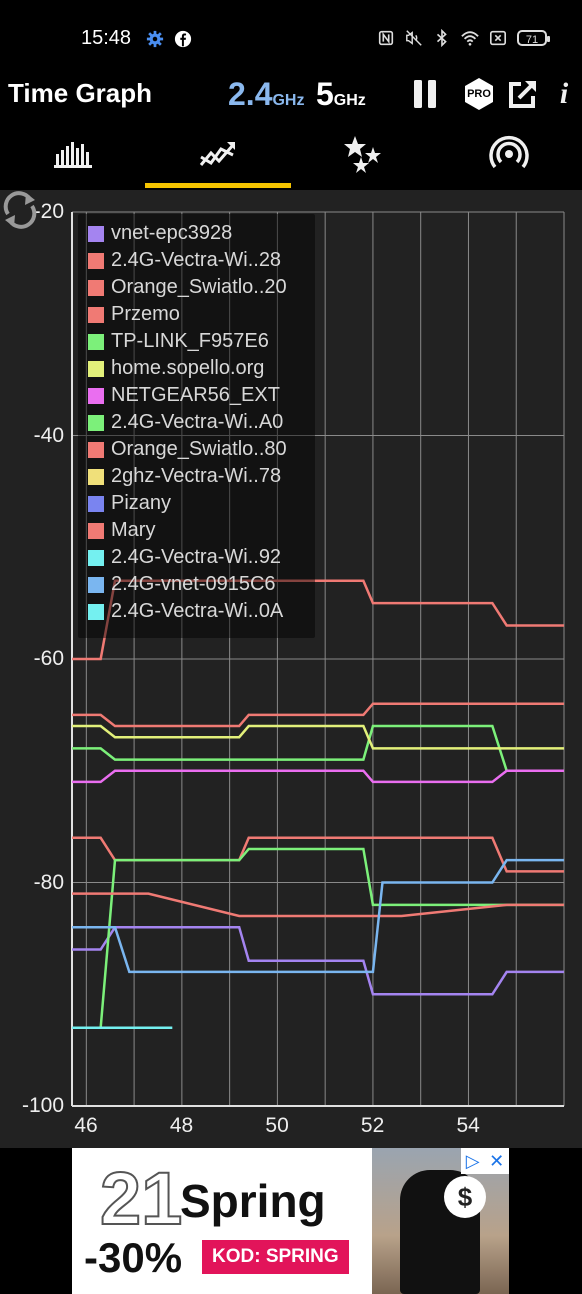 This screenshot has width=582, height=1294. What do you see at coordinates (188, 368) in the screenshot?
I see `legend-label: home.sopello.org` at bounding box center [188, 368].